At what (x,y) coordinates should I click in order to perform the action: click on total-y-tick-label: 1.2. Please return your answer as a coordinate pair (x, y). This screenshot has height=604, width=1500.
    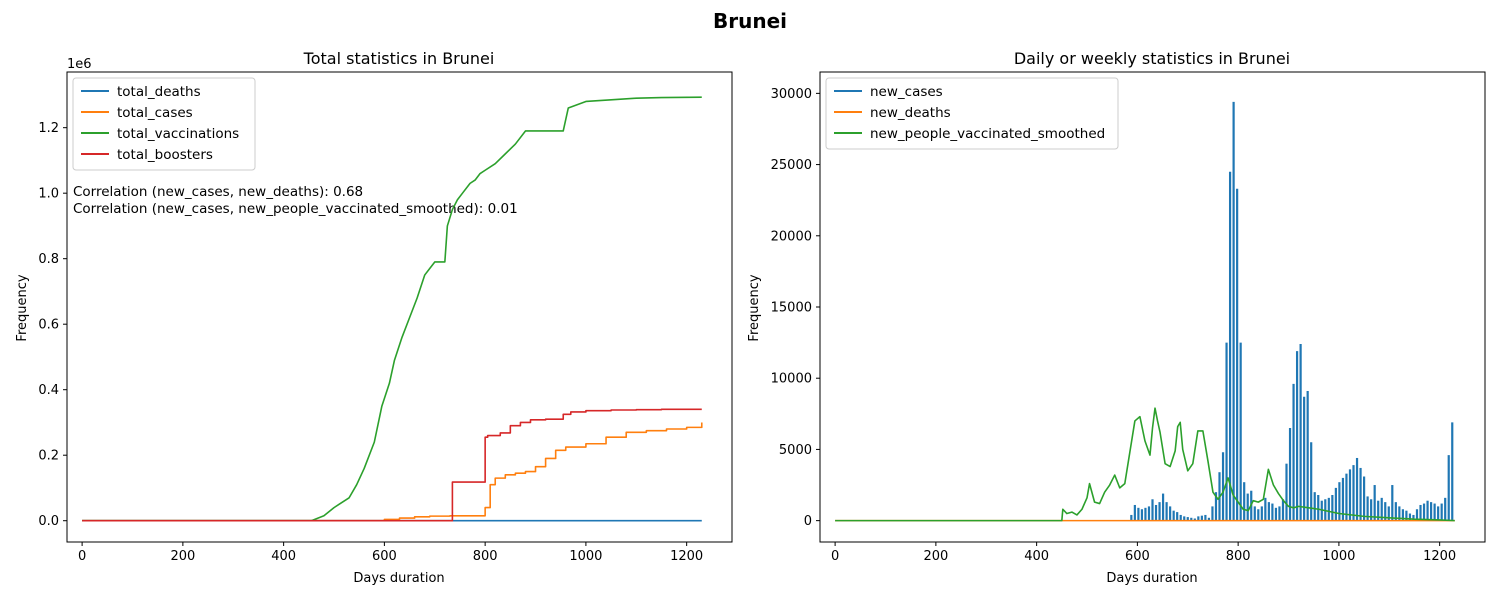
    Looking at the image, I should click on (48, 128).